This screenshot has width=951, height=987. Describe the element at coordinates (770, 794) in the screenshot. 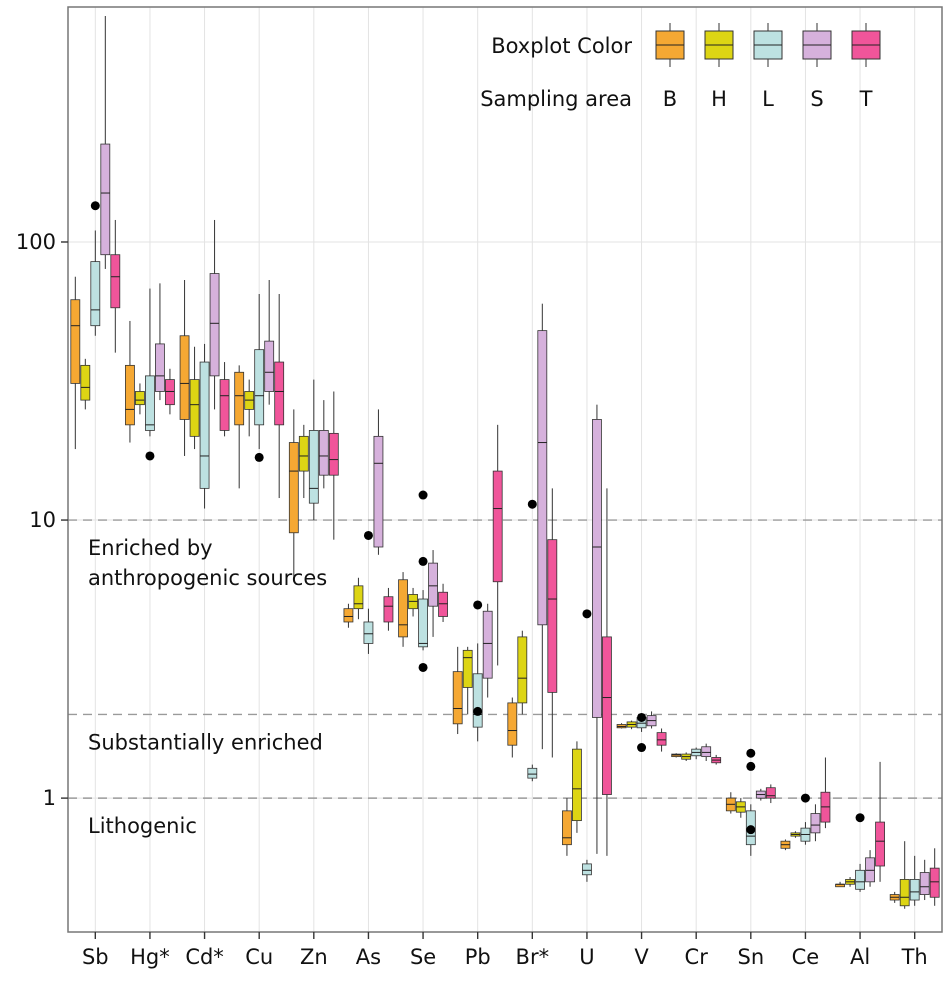

I see `box-Sn-T` at that location.